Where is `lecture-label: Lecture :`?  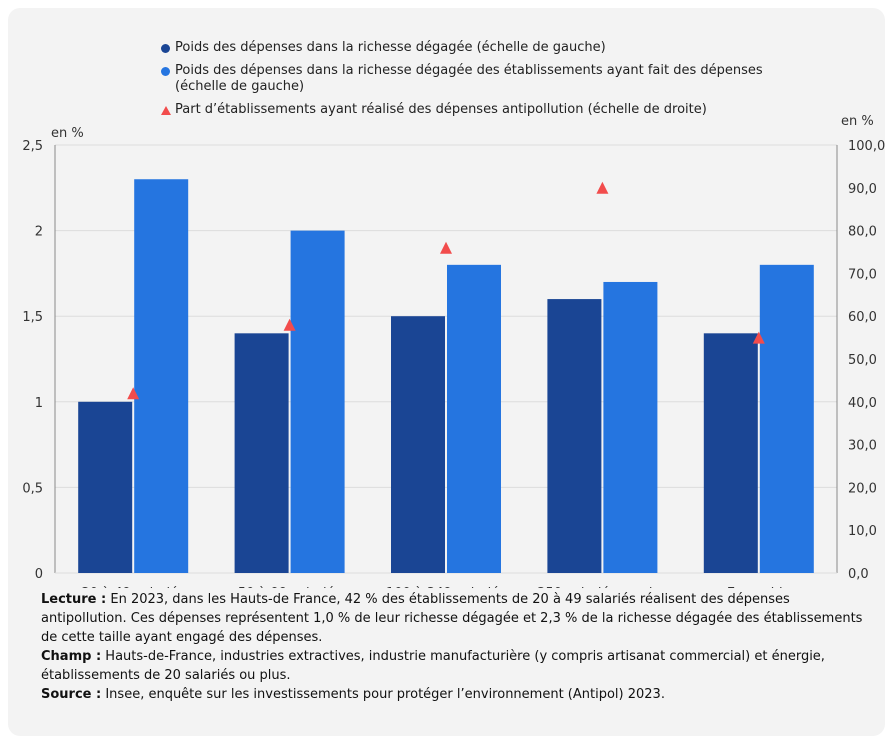 lecture-label: Lecture : is located at coordinates (74, 599).